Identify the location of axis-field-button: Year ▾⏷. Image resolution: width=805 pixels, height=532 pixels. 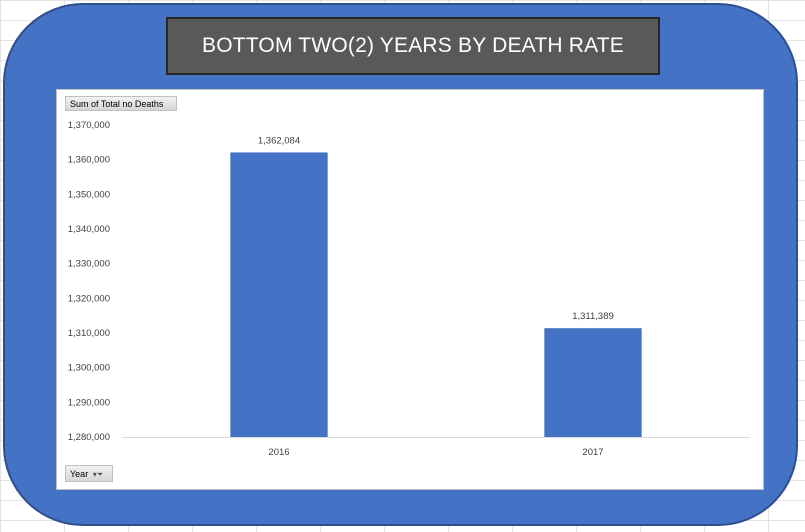
(89, 473).